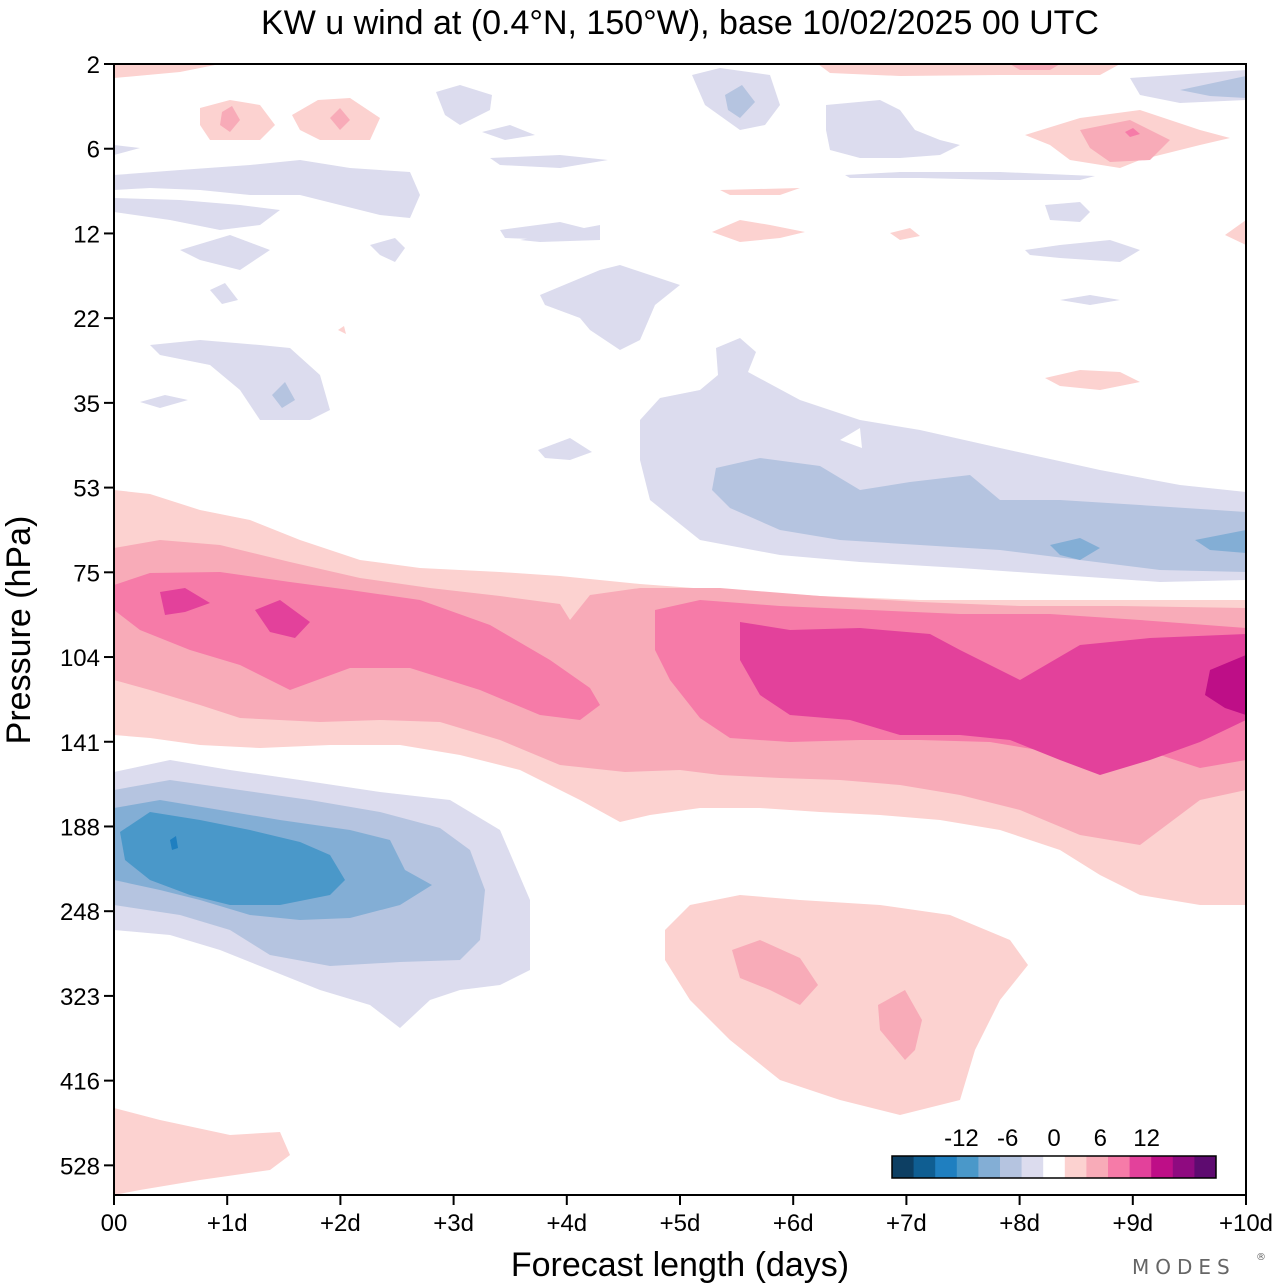 This screenshot has width=1280, height=1286. I want to click on top-neg-o, so click(1067, 212).